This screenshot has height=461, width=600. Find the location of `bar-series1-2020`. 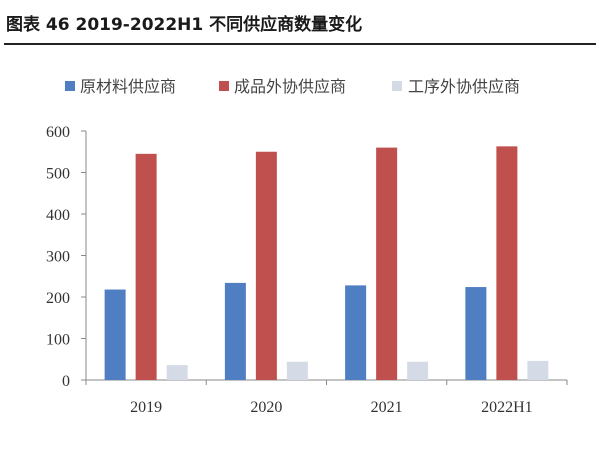

bar-series1-2020 is located at coordinates (235, 331).